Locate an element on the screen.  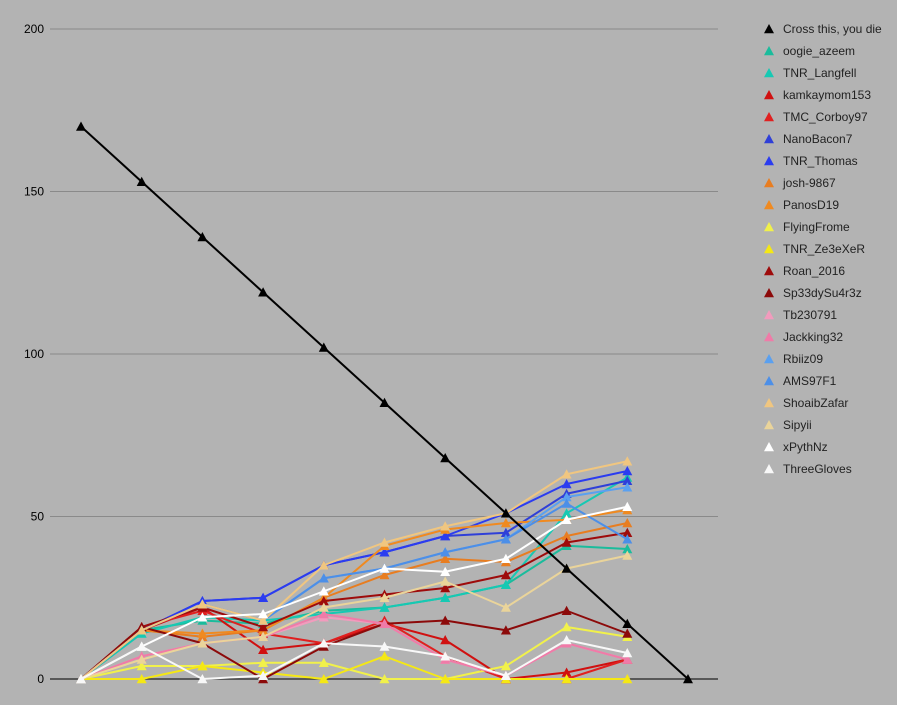
legend-label: Tb230791 is located at coordinates (810, 315).